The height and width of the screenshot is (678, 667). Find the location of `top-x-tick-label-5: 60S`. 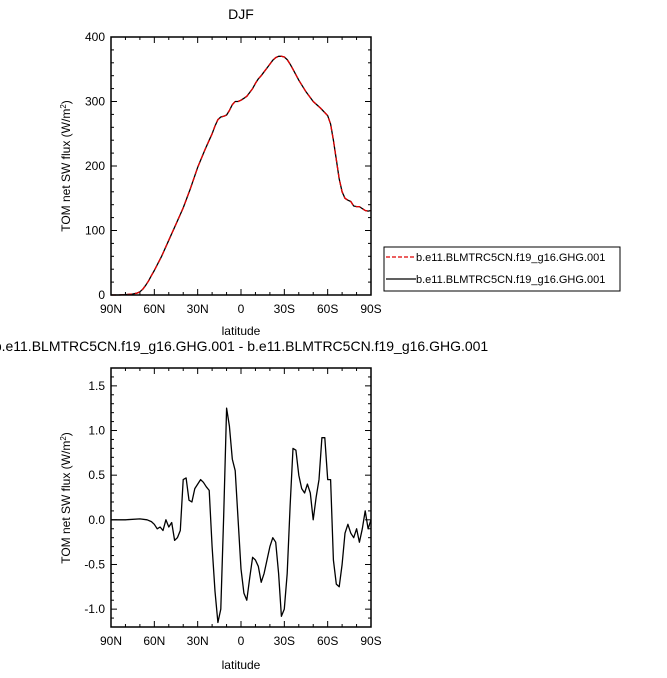

top-x-tick-label-5: 60S is located at coordinates (327, 309).